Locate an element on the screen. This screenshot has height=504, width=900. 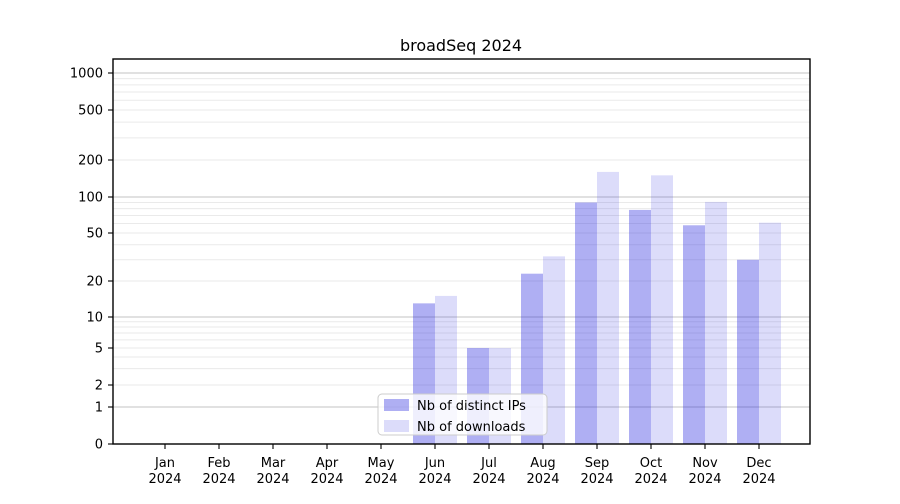
x-tick-label-month: Feb is located at coordinates (218, 463).